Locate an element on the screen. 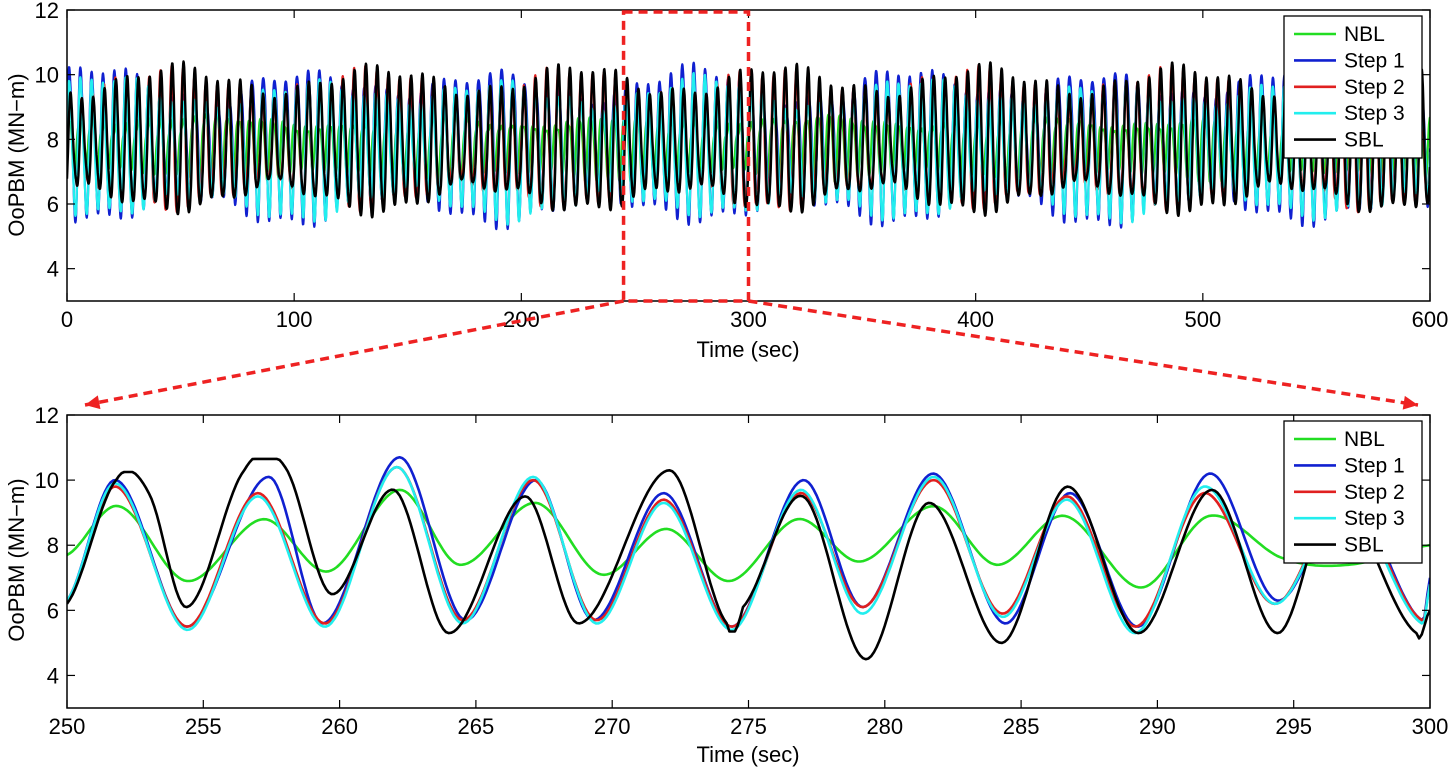 This screenshot has height=770, width=1451. zoom-connector-left is located at coordinates (354, 353).